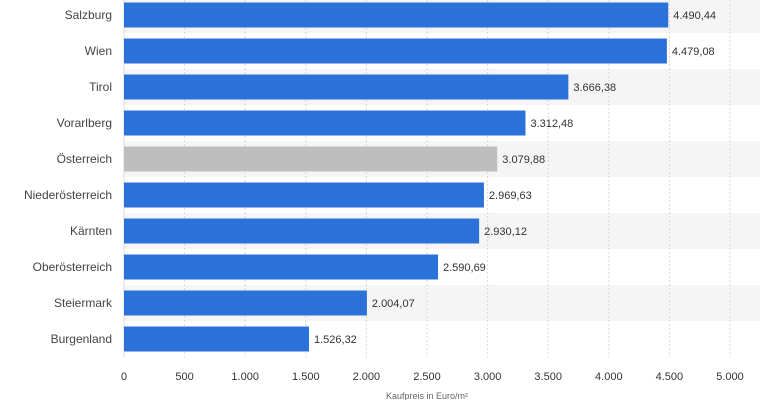 This screenshot has width=760, height=400. What do you see at coordinates (427, 395) in the screenshot?
I see `x-axis-title: Kaufpreis in Euro/m²` at bounding box center [427, 395].